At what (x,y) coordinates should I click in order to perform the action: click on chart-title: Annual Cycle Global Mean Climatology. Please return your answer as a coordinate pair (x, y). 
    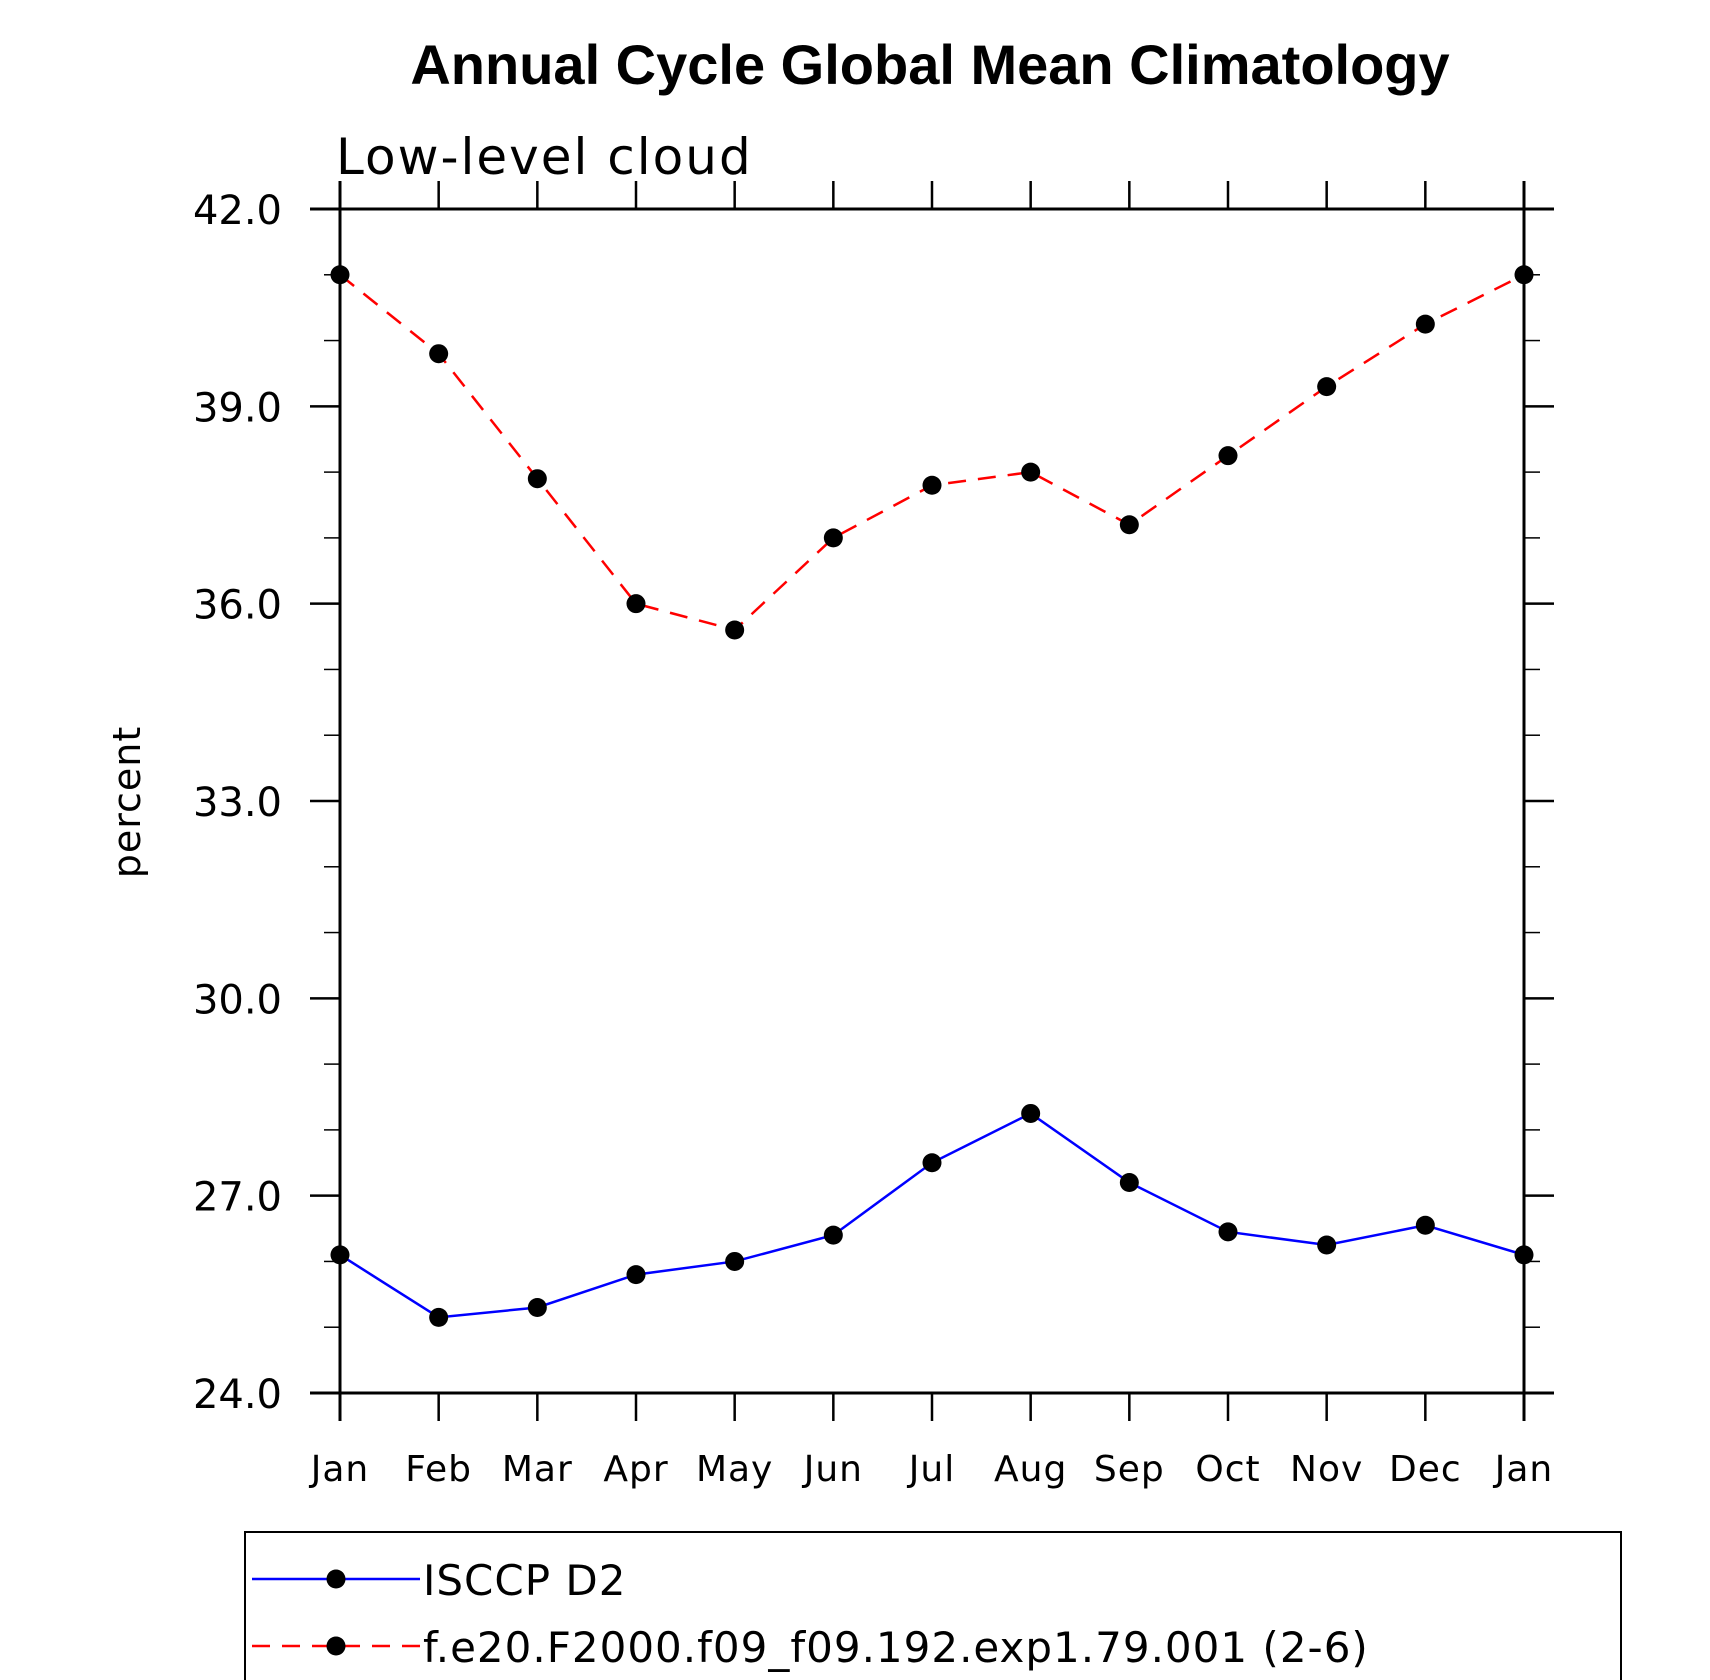
    Looking at the image, I should click on (929, 64).